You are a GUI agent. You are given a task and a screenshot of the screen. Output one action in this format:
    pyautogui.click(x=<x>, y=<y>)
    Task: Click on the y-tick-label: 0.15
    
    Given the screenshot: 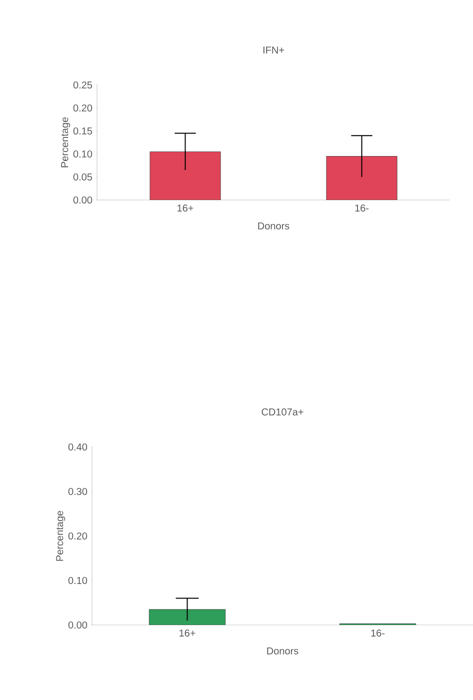 What is the action you would take?
    pyautogui.click(x=82, y=131)
    